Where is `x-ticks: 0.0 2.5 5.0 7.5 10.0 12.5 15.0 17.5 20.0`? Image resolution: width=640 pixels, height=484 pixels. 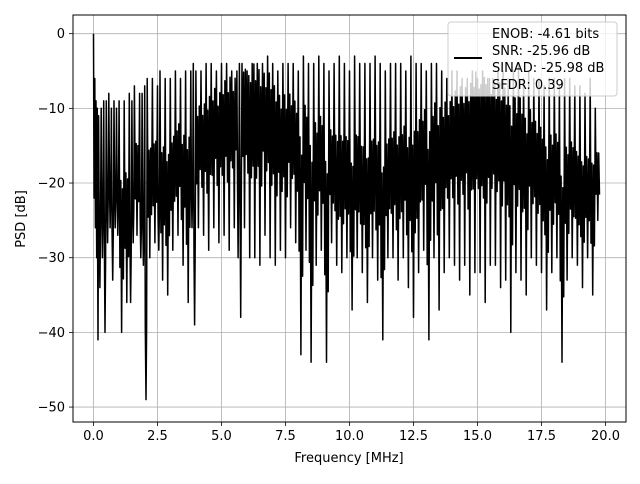
x-ticks: 0.0 2.5 5.0 7.5 10.0 12.5 15.0 17.5 20.0 is located at coordinates (351, 433).